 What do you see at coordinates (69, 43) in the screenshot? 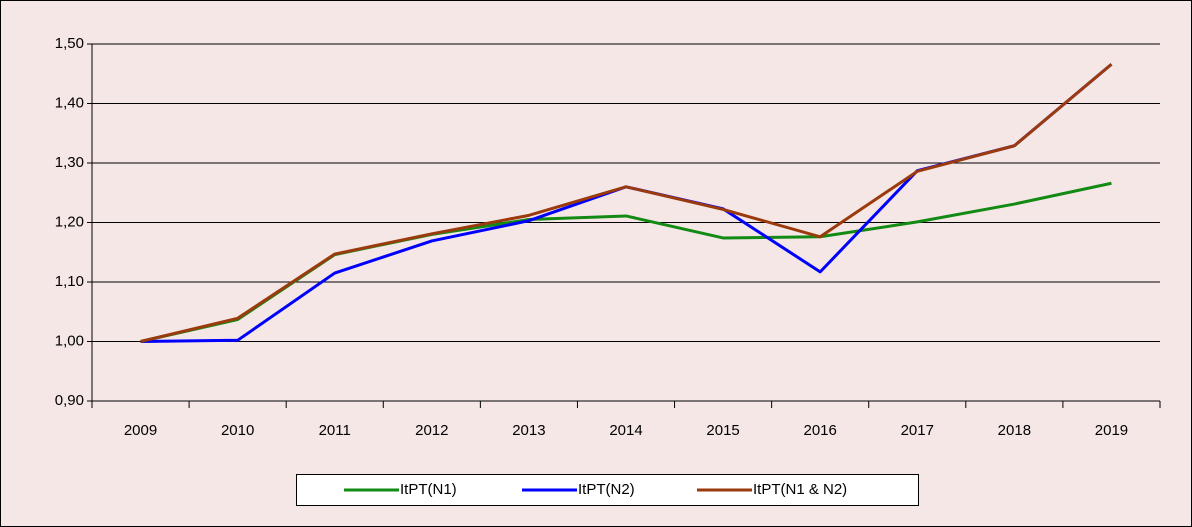
I see `y-tick-label: 1,50` at bounding box center [69, 43].